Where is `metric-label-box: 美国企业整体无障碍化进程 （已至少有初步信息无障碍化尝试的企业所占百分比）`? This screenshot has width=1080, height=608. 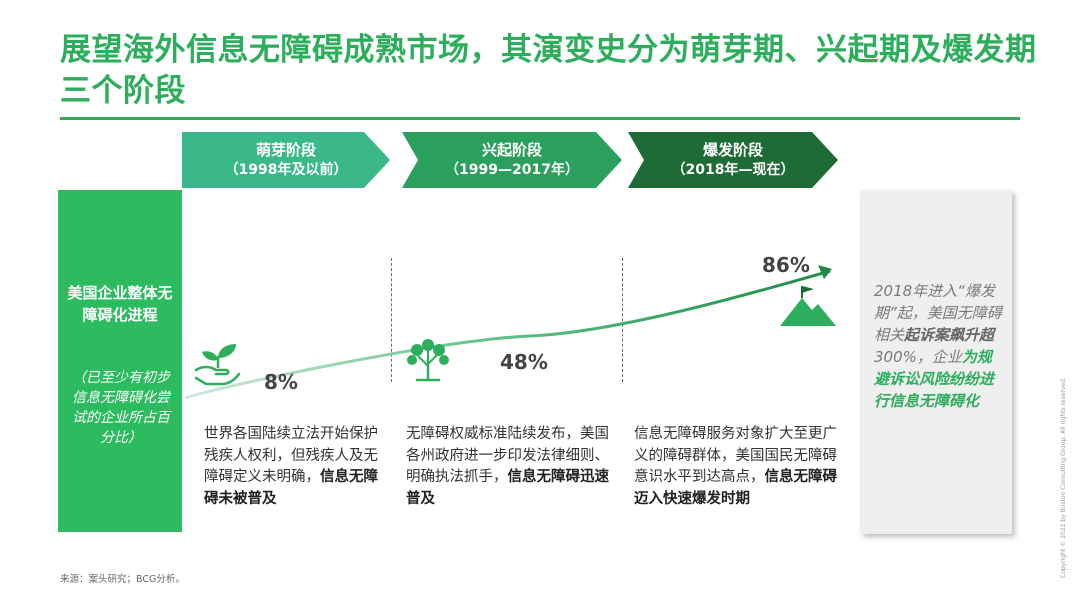 metric-label-box: 美国企业整体无障碍化进程 （已至少有初步信息无障碍化尝试的企业所占百分比） is located at coordinates (120, 361).